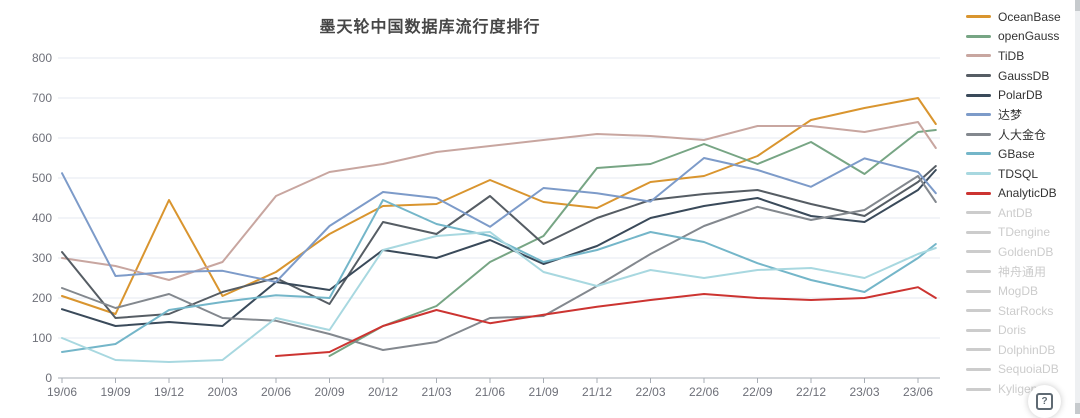  I want to click on y-axis-label: 700, so click(42, 98).